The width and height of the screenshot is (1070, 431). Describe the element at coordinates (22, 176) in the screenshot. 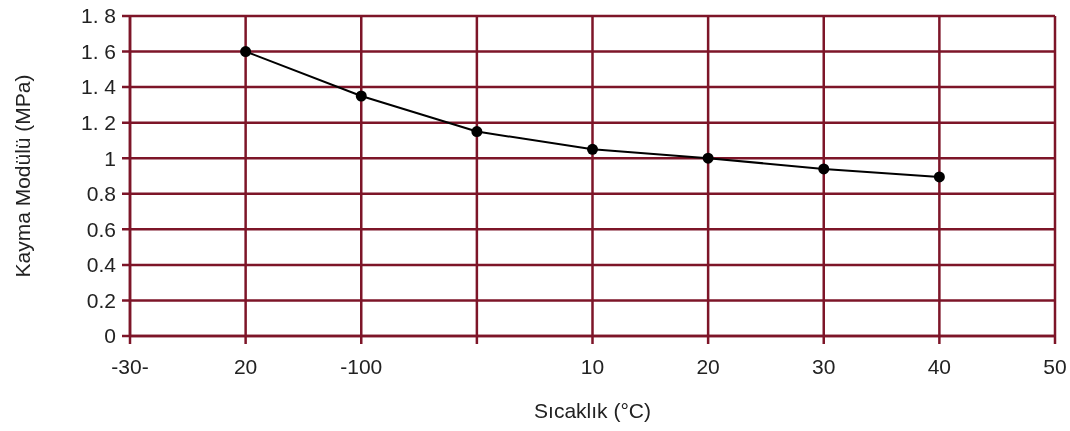

I see `y-axis-title: Kayma Modülü (MPa)` at that location.